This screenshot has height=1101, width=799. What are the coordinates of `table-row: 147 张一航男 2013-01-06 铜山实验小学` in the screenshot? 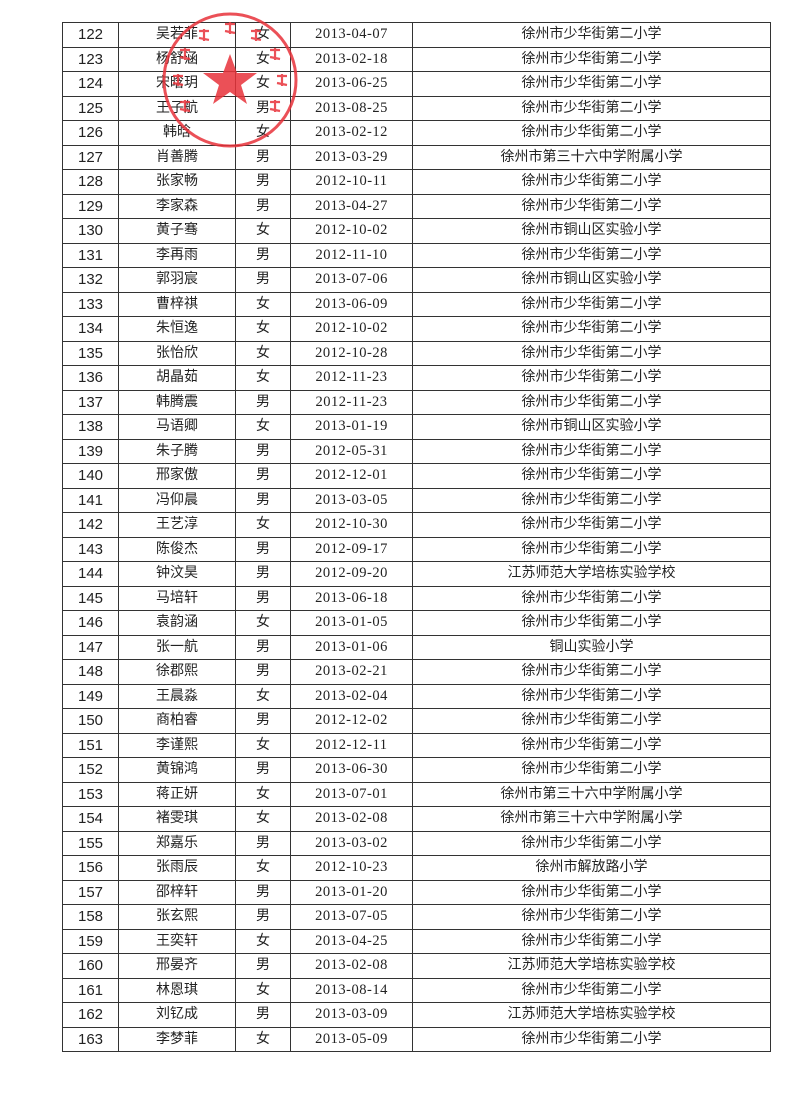 It's located at (416, 647).